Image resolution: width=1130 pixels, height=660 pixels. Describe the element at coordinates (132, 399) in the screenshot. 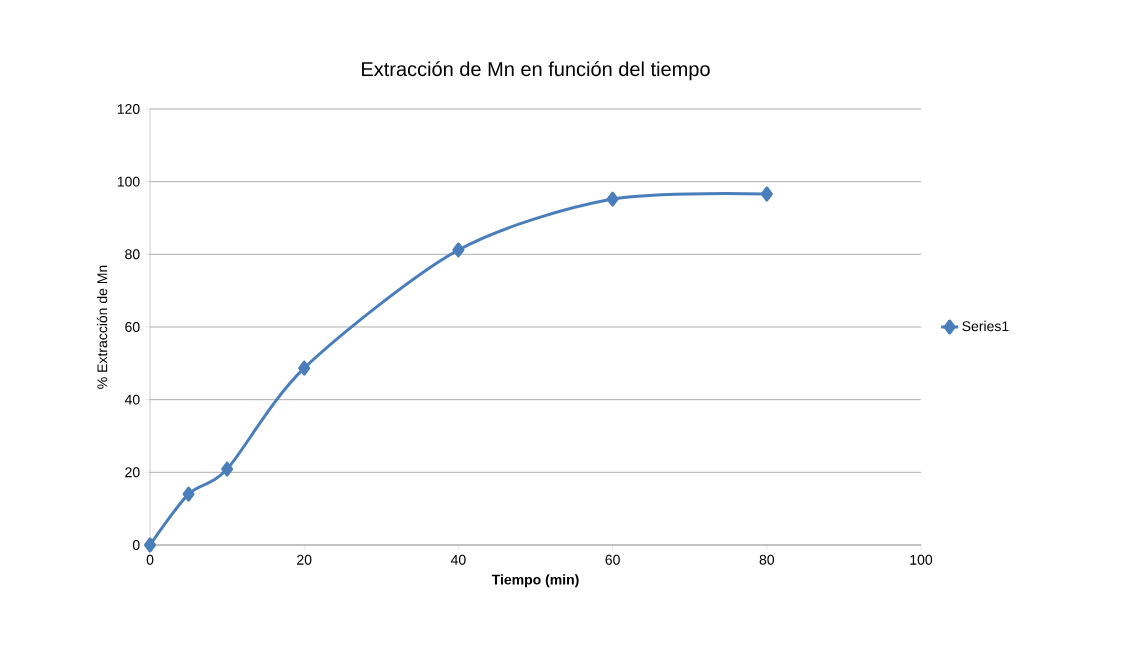

I see `y-tick-label: 40` at that location.